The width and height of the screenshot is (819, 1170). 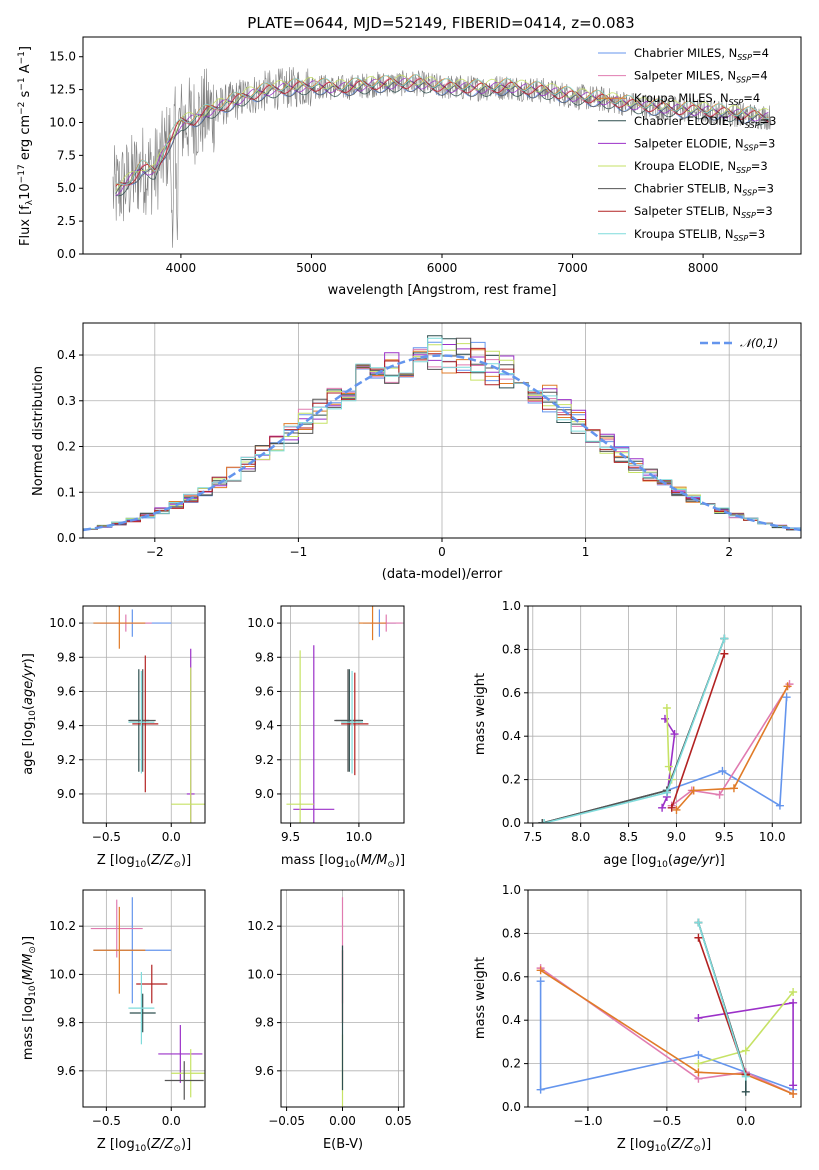 I want to click on y-tick-label: 5.0, so click(x=66, y=188).